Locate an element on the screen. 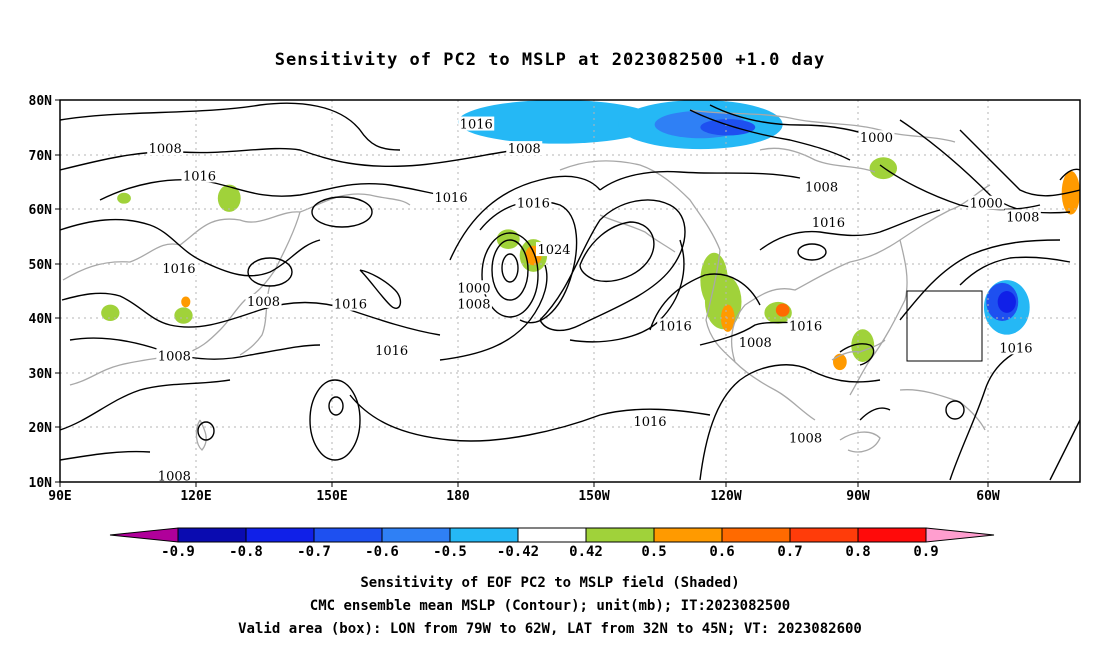  lat-label: 40N is located at coordinates (41, 319).